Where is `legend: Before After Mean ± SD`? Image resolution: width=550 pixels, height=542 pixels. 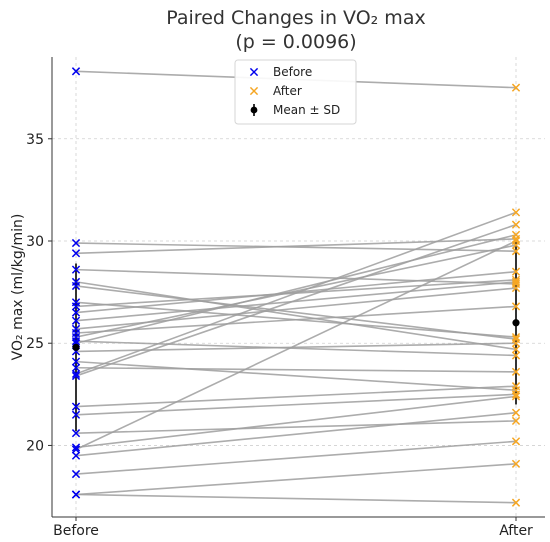
legend: Before After Mean ± SD is located at coordinates (295, 92).